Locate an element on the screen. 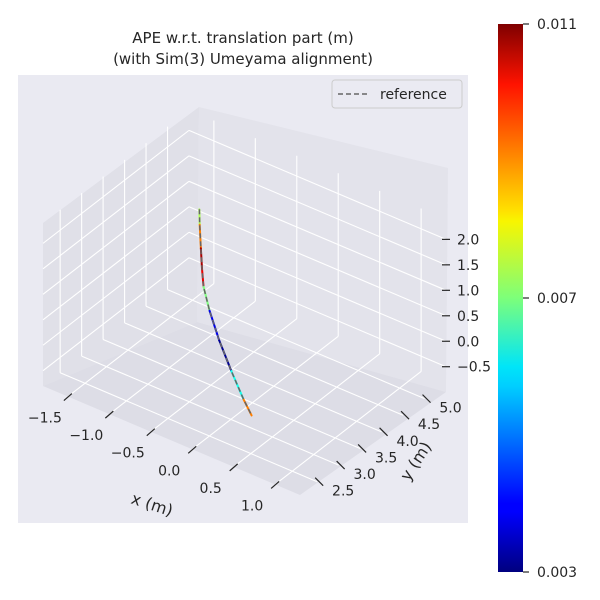 This screenshot has width=600, height=600. y-tick-label: 4.5 is located at coordinates (429, 425).